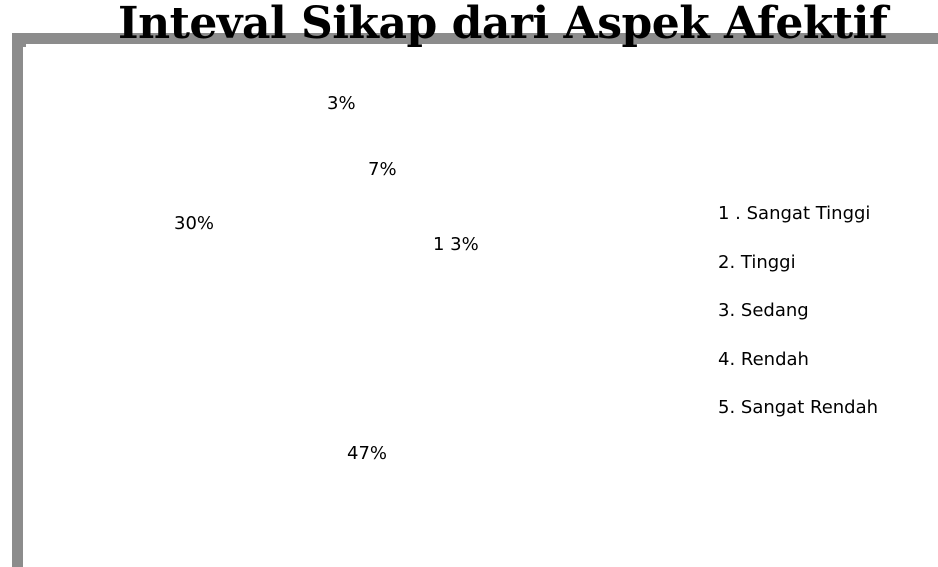 Image resolution: width=938 pixels, height=567 pixels. What do you see at coordinates (798, 227) in the screenshot?
I see `legend-item-sangat-tinggi: 1 . Sangat Tinggi` at bounding box center [798, 227].